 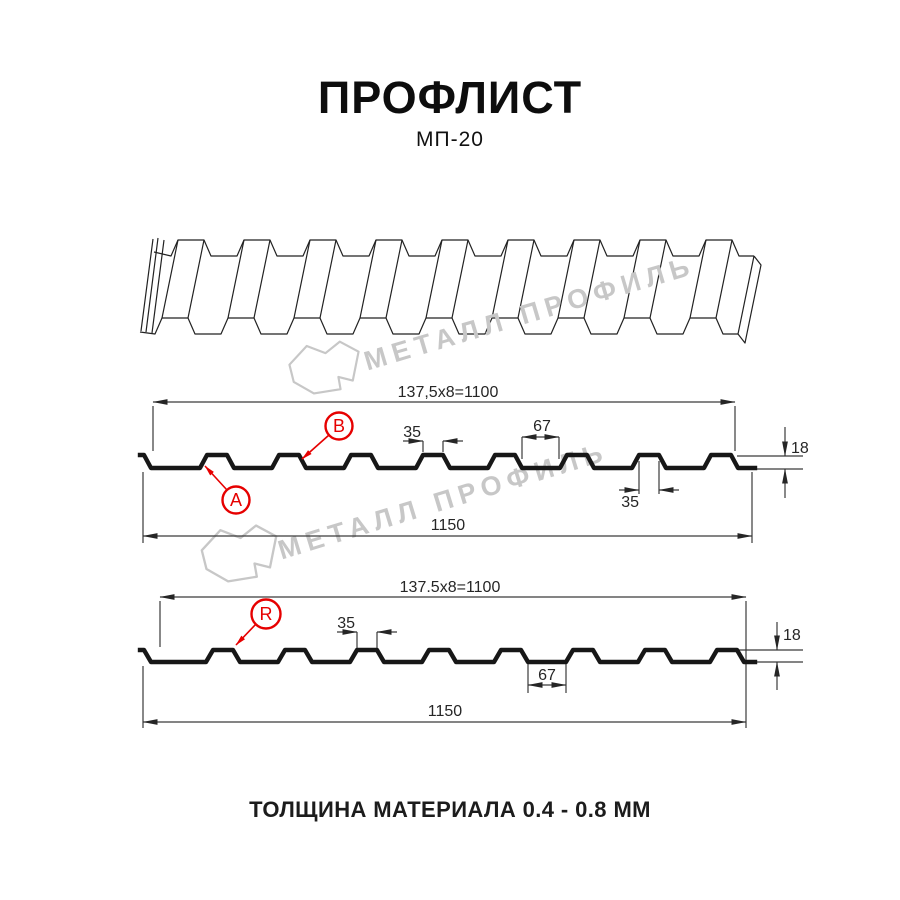 I want to click on sheet-rib-lines, so click(x=447, y=279).